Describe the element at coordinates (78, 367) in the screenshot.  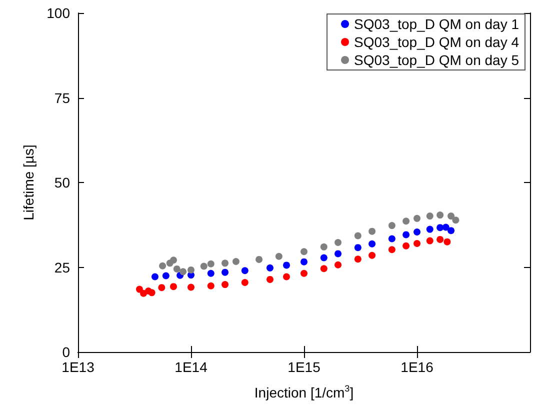
I see `x-tick-label: 1E13` at that location.